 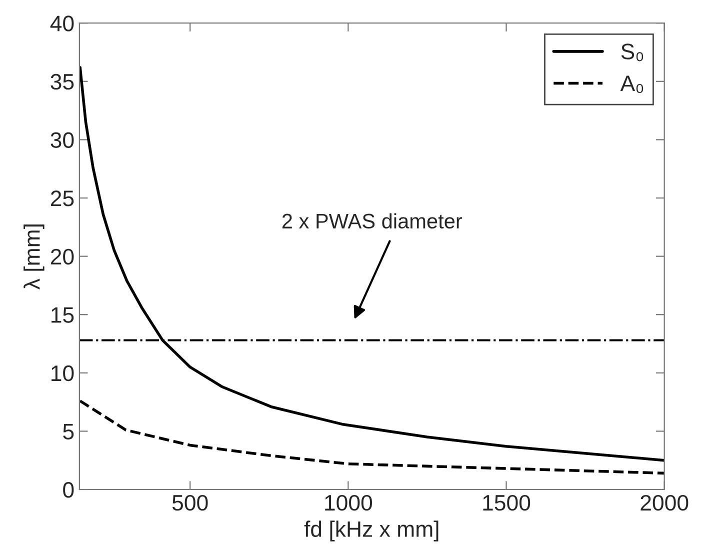 What do you see at coordinates (506, 502) in the screenshot?
I see `x-tick-label: 1500` at bounding box center [506, 502].